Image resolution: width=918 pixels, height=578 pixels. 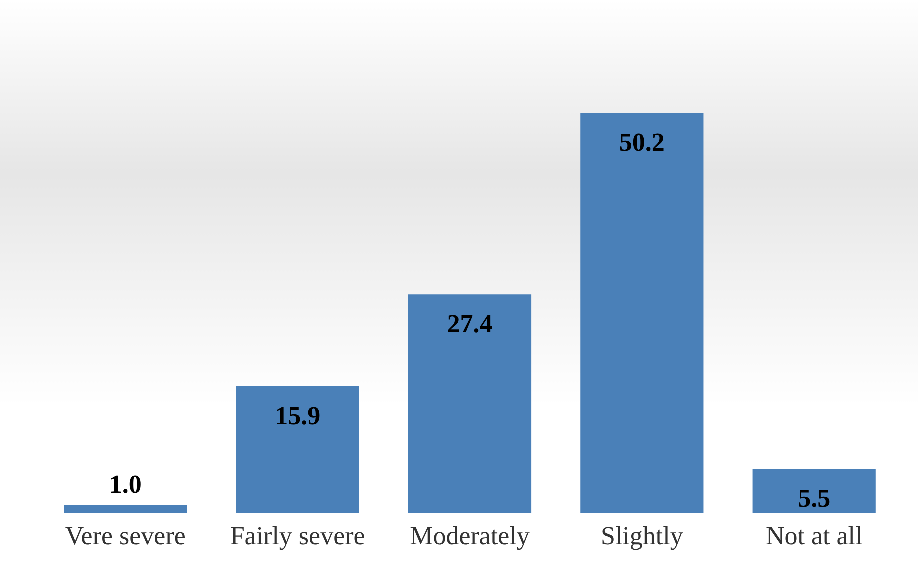 I want to click on x-tick-label: Not at all, so click(x=814, y=536).